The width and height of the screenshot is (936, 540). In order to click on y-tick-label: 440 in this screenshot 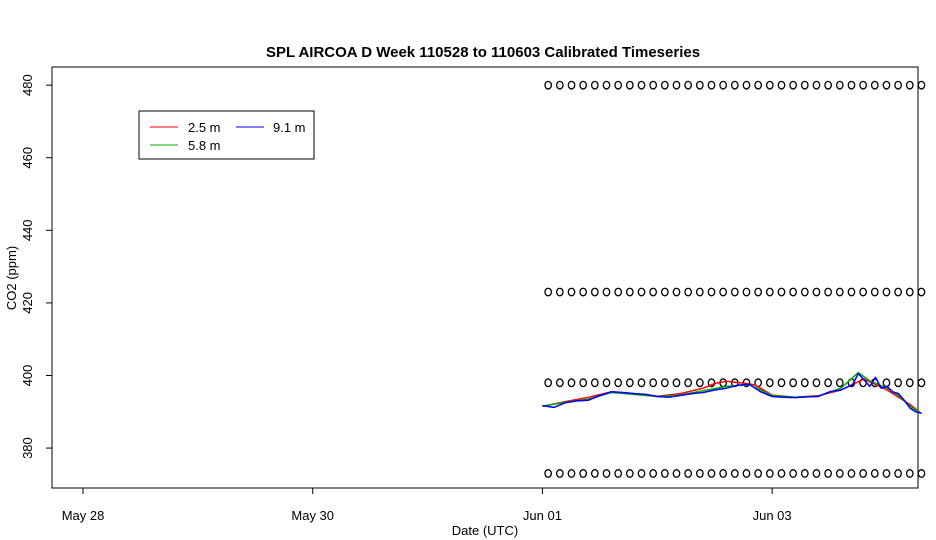, I will do `click(27, 230)`.